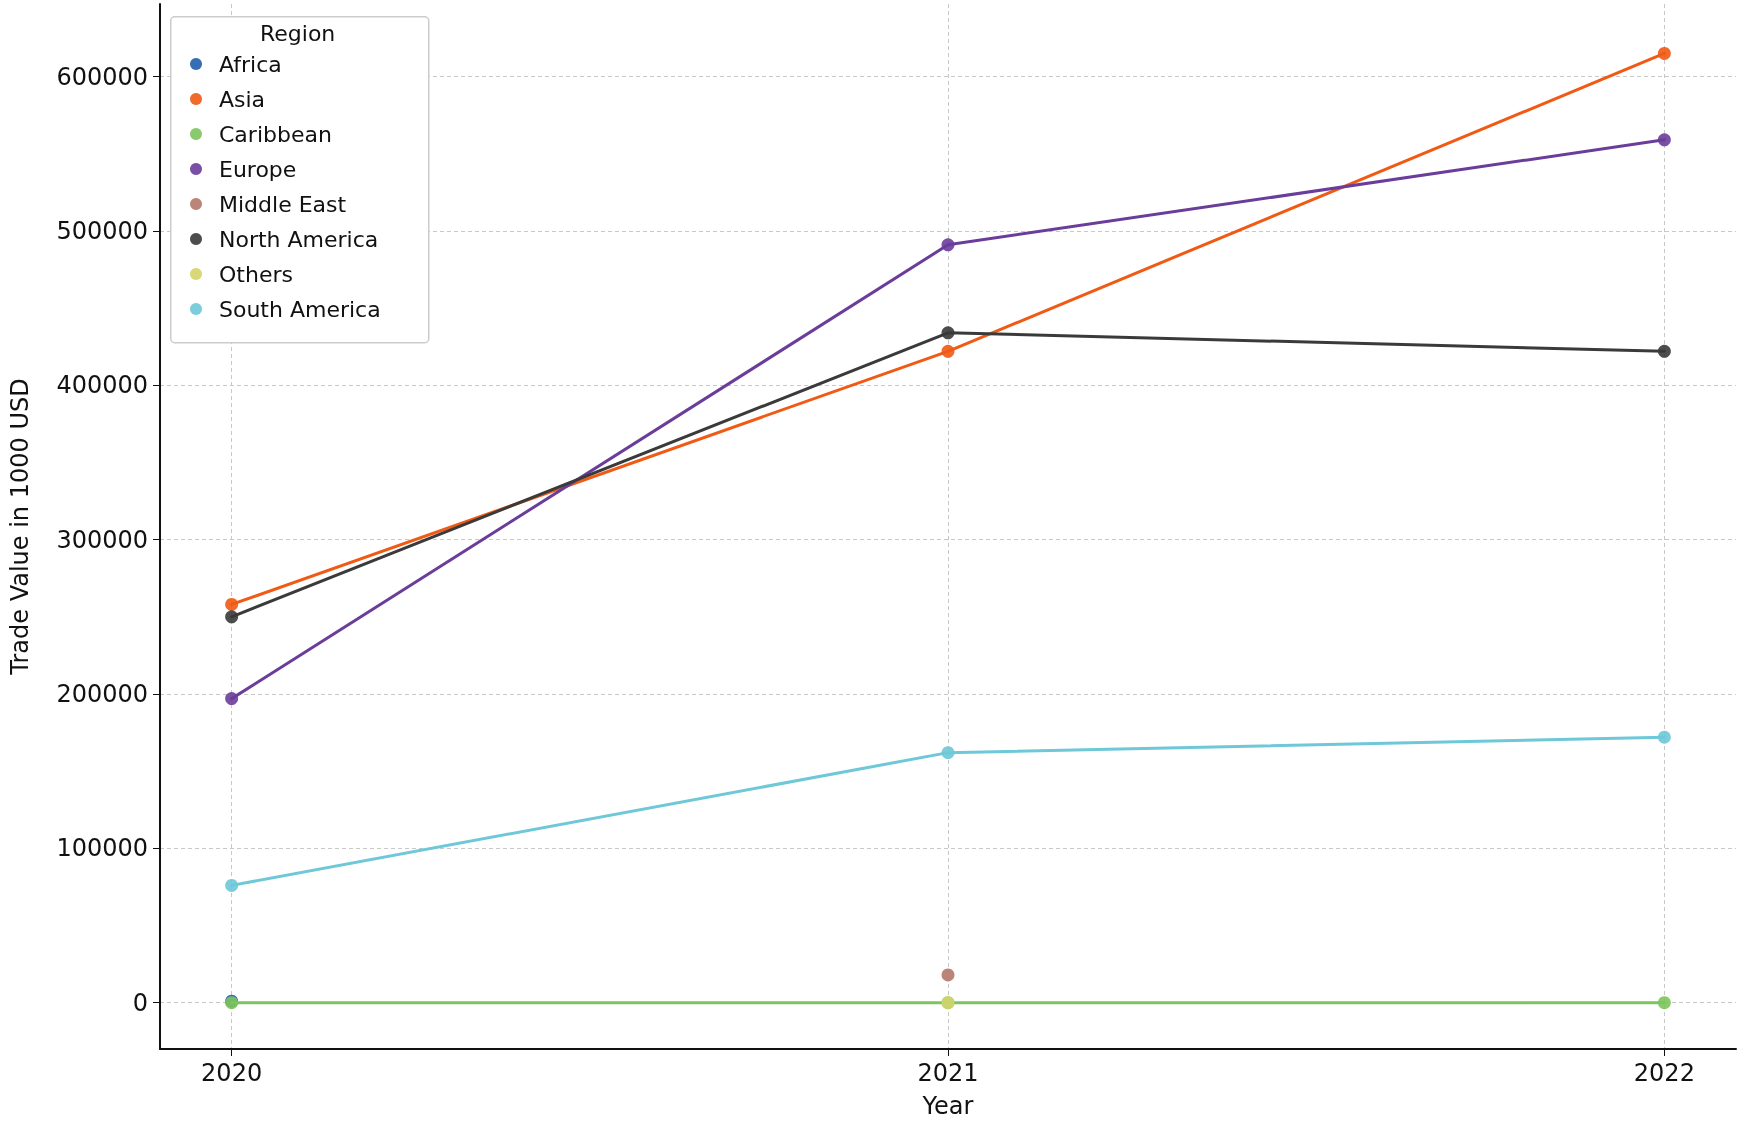 The image size is (1746, 1124). I want to click on legend-label: Africa, so click(250, 64).